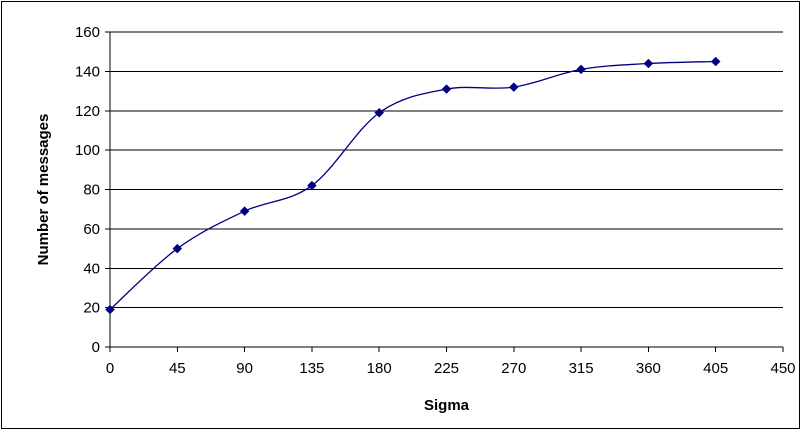  Describe the element at coordinates (43, 190) in the screenshot. I see `y-axis-title: Number of messages` at that location.